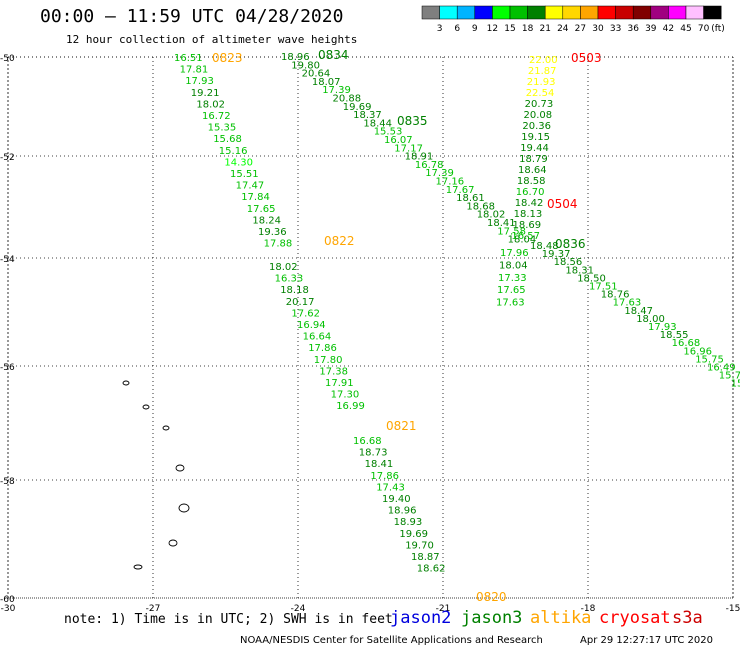 Image resolution: width=740 pixels, height=650 pixels. What do you see at coordinates (627, 303) in the screenshot?
I see `wave-height-value: 17.63` at bounding box center [627, 303].